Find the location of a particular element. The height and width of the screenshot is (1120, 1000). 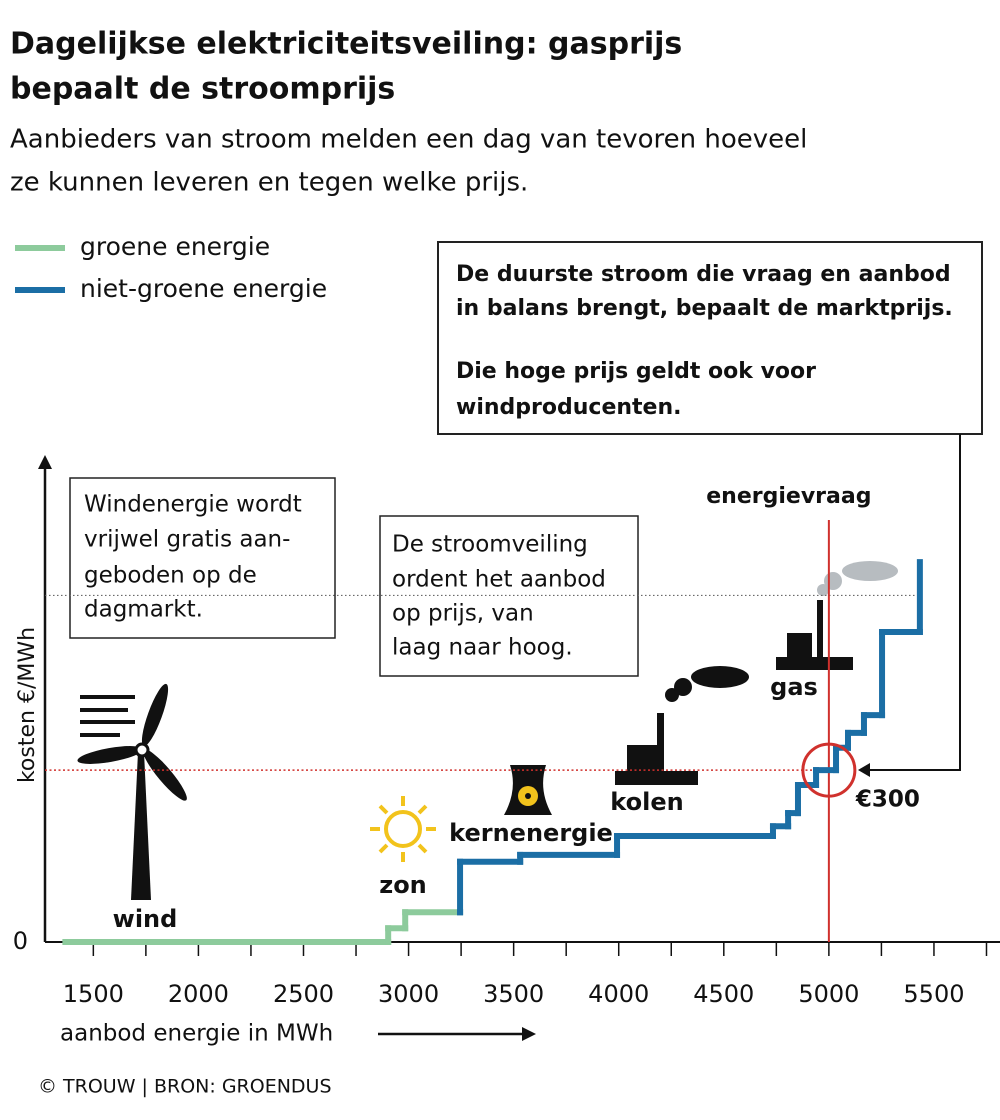

x-axis-label: aanbod energie in MWh is located at coordinates (196, 1034).